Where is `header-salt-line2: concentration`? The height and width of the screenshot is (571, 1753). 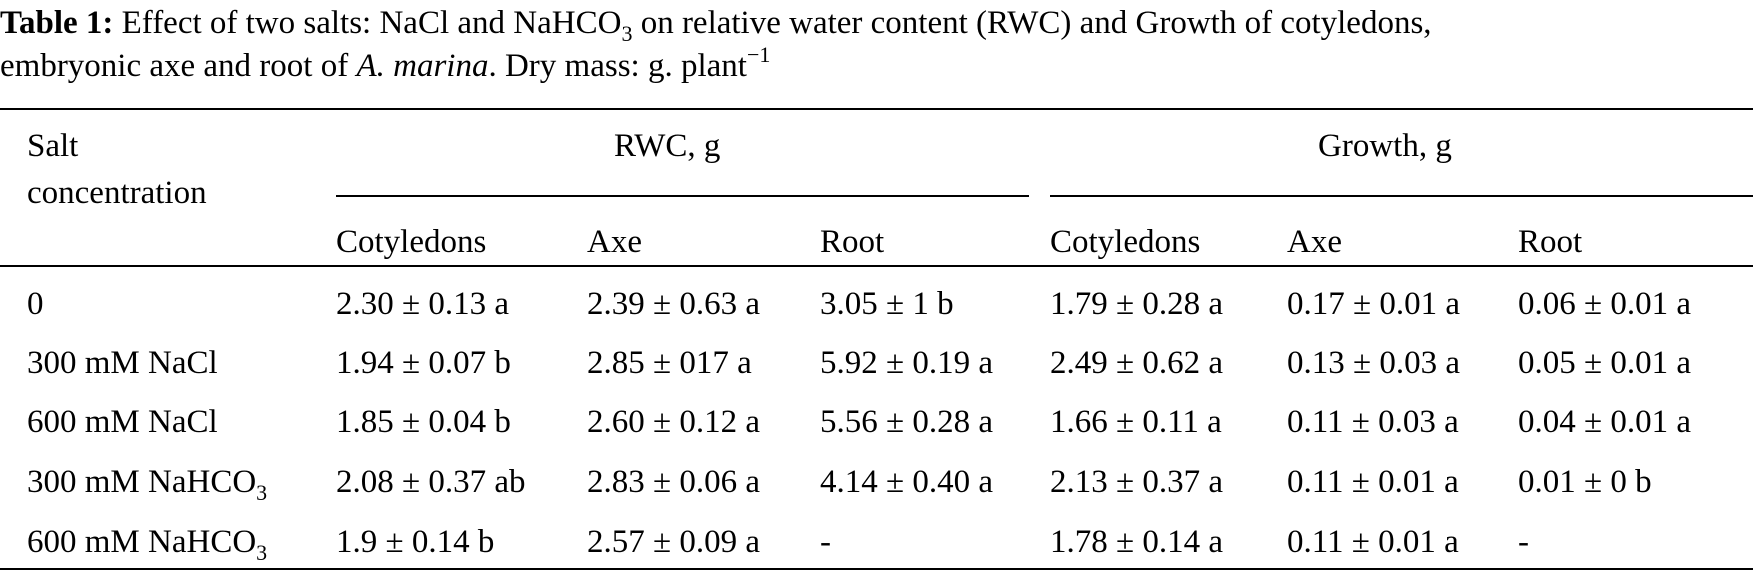
header-salt-line2: concentration is located at coordinates (117, 193).